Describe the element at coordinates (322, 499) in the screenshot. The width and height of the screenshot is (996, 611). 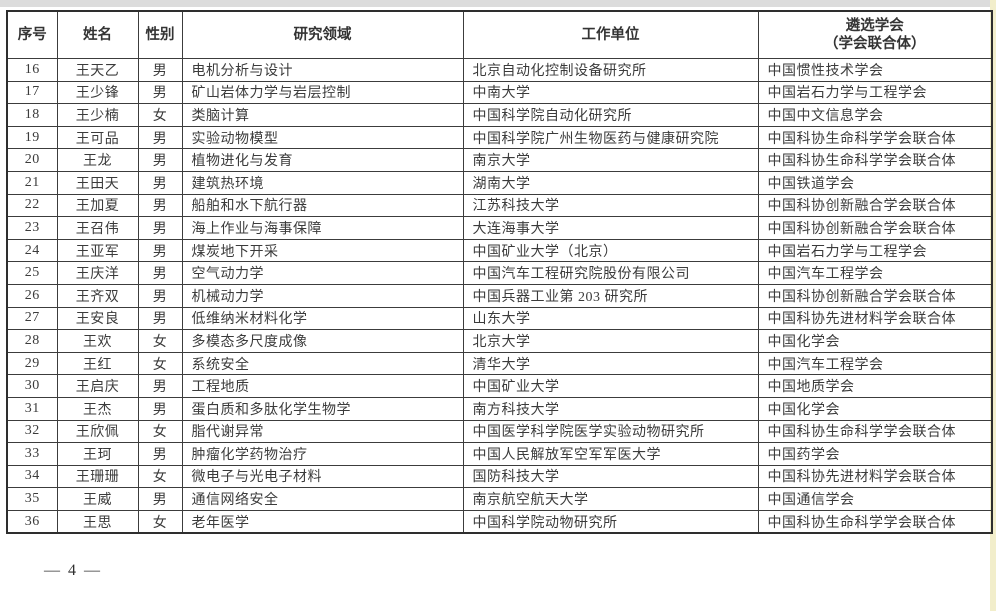
I see `cell-field: 通信网络安全` at that location.